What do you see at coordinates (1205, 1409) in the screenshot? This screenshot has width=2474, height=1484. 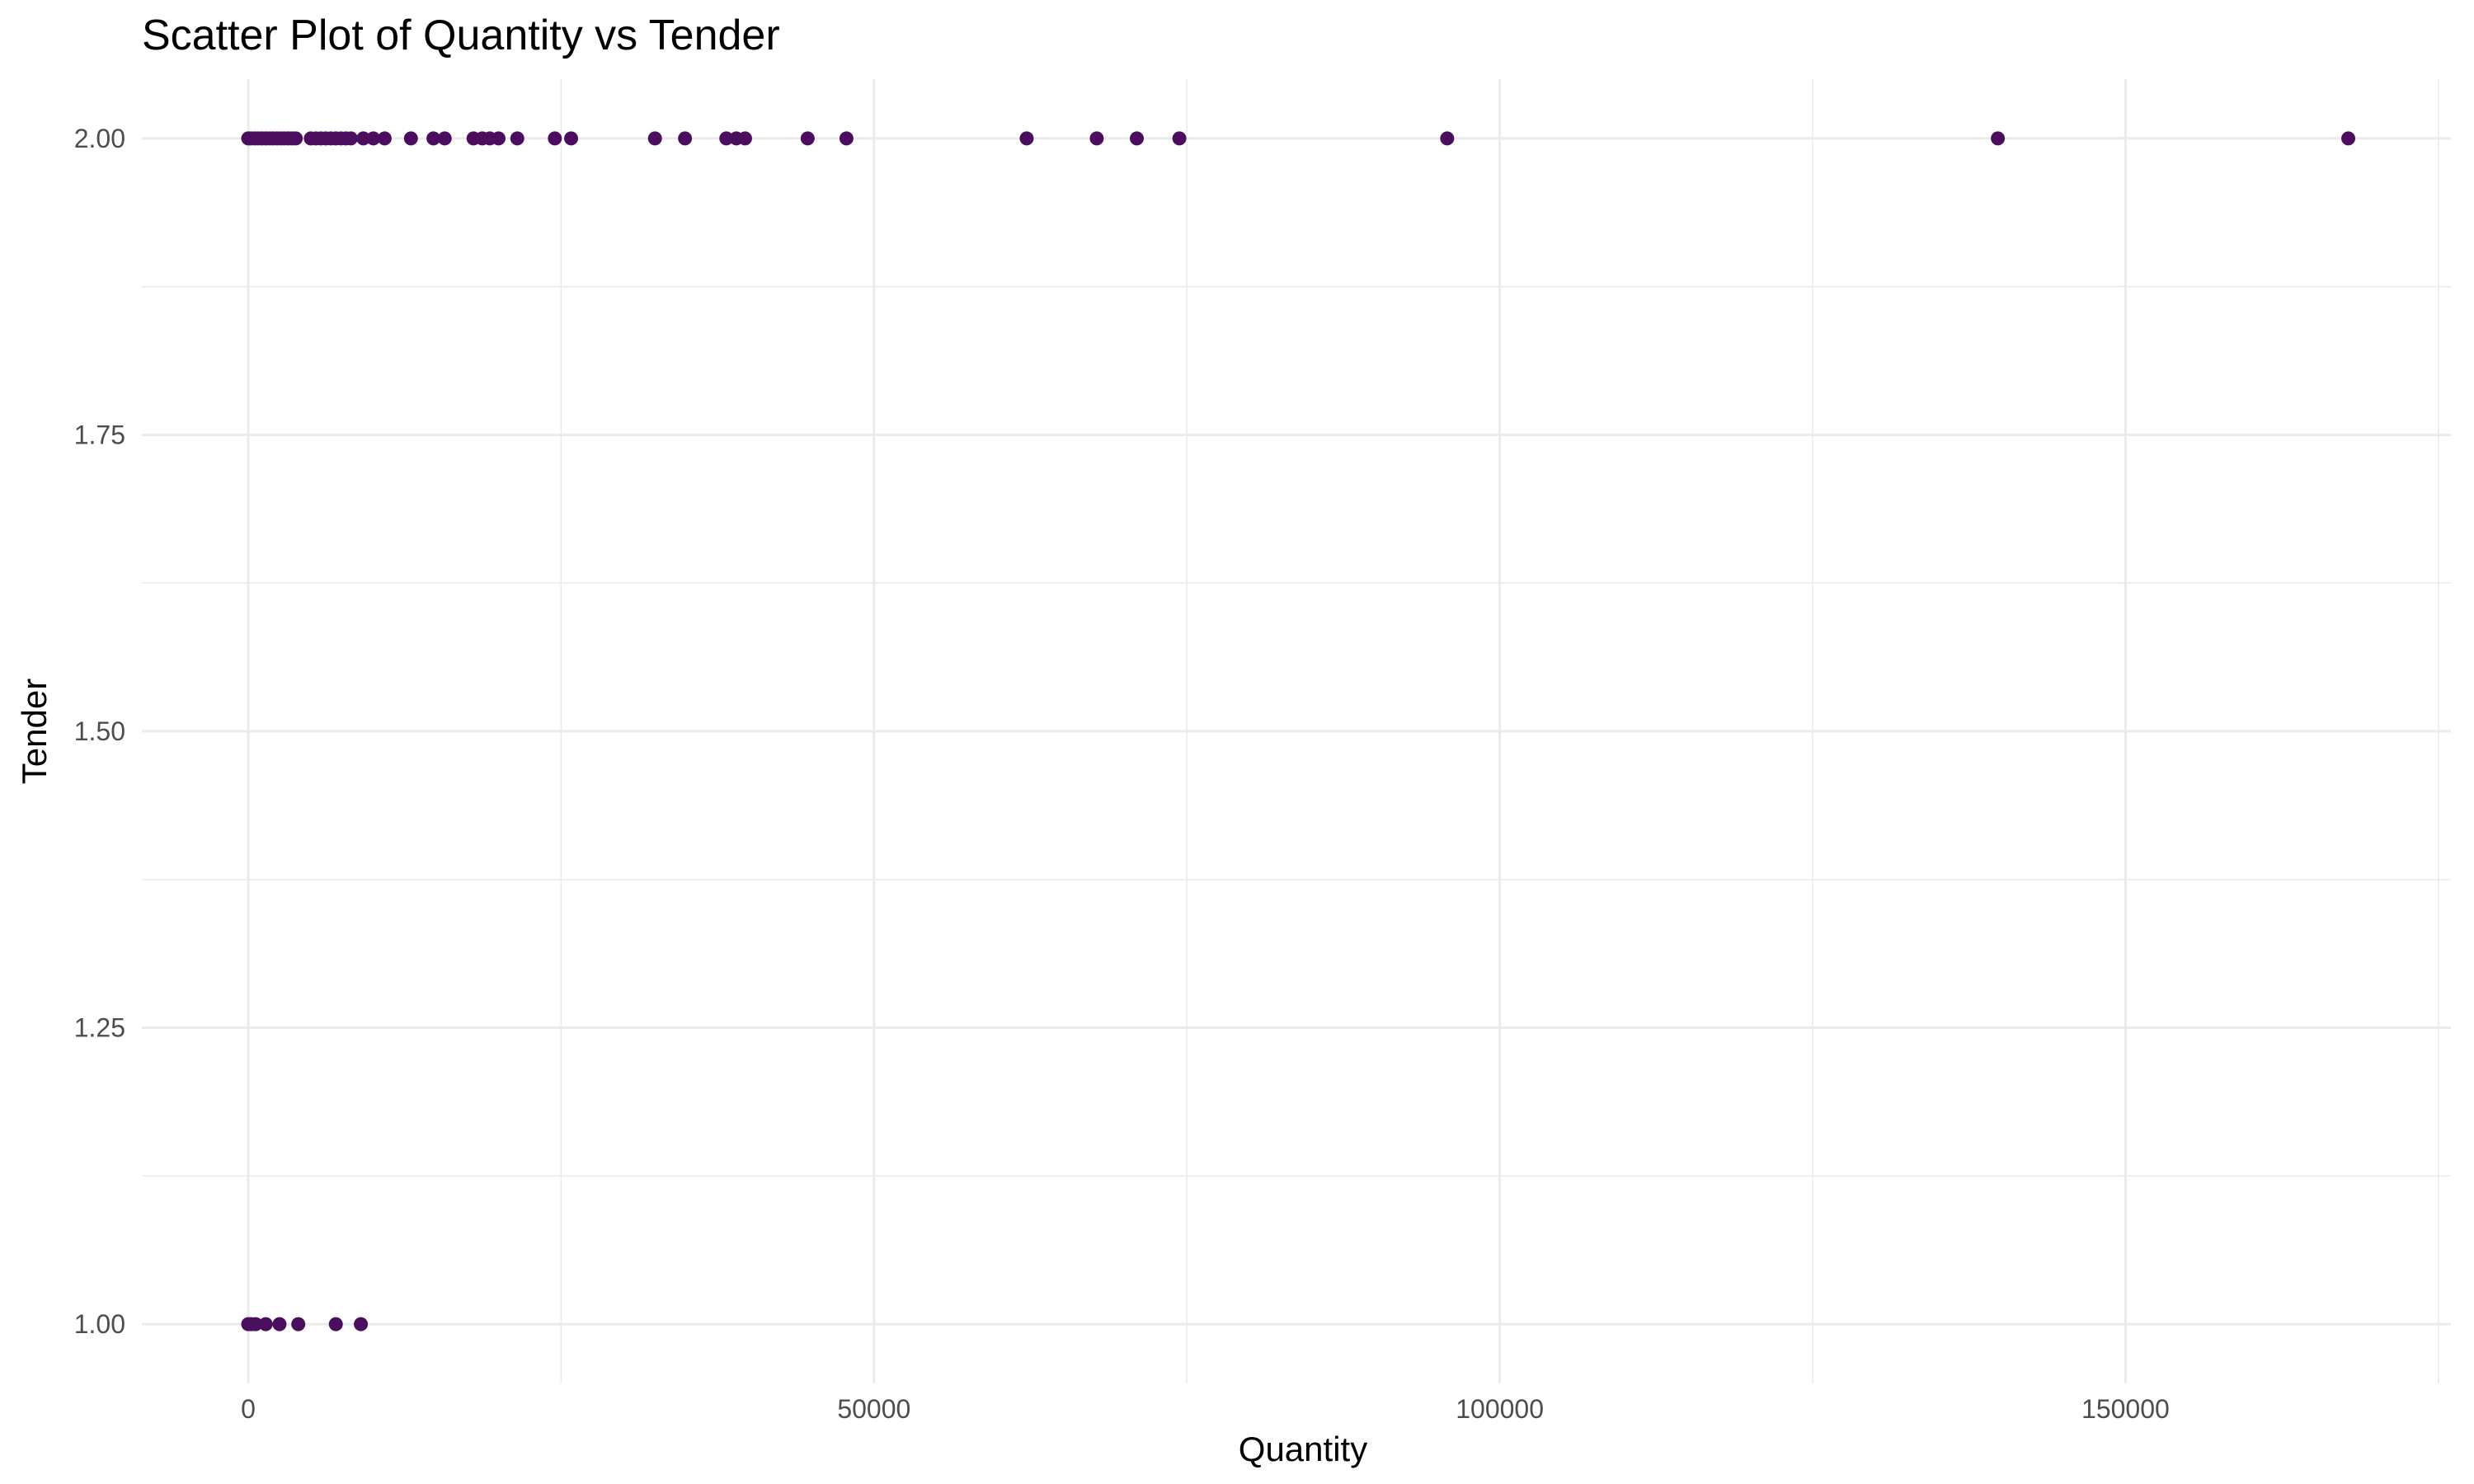 I see `x-axis-ticks: 0 50000 100000 150000` at bounding box center [1205, 1409].